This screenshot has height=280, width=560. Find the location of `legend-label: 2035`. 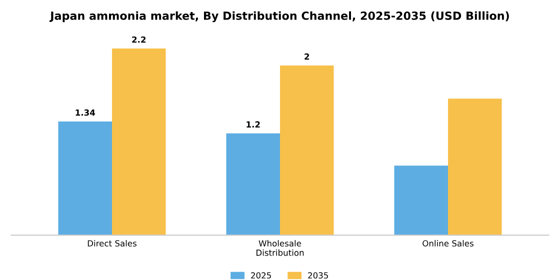

legend-label: 2035 is located at coordinates (318, 275).